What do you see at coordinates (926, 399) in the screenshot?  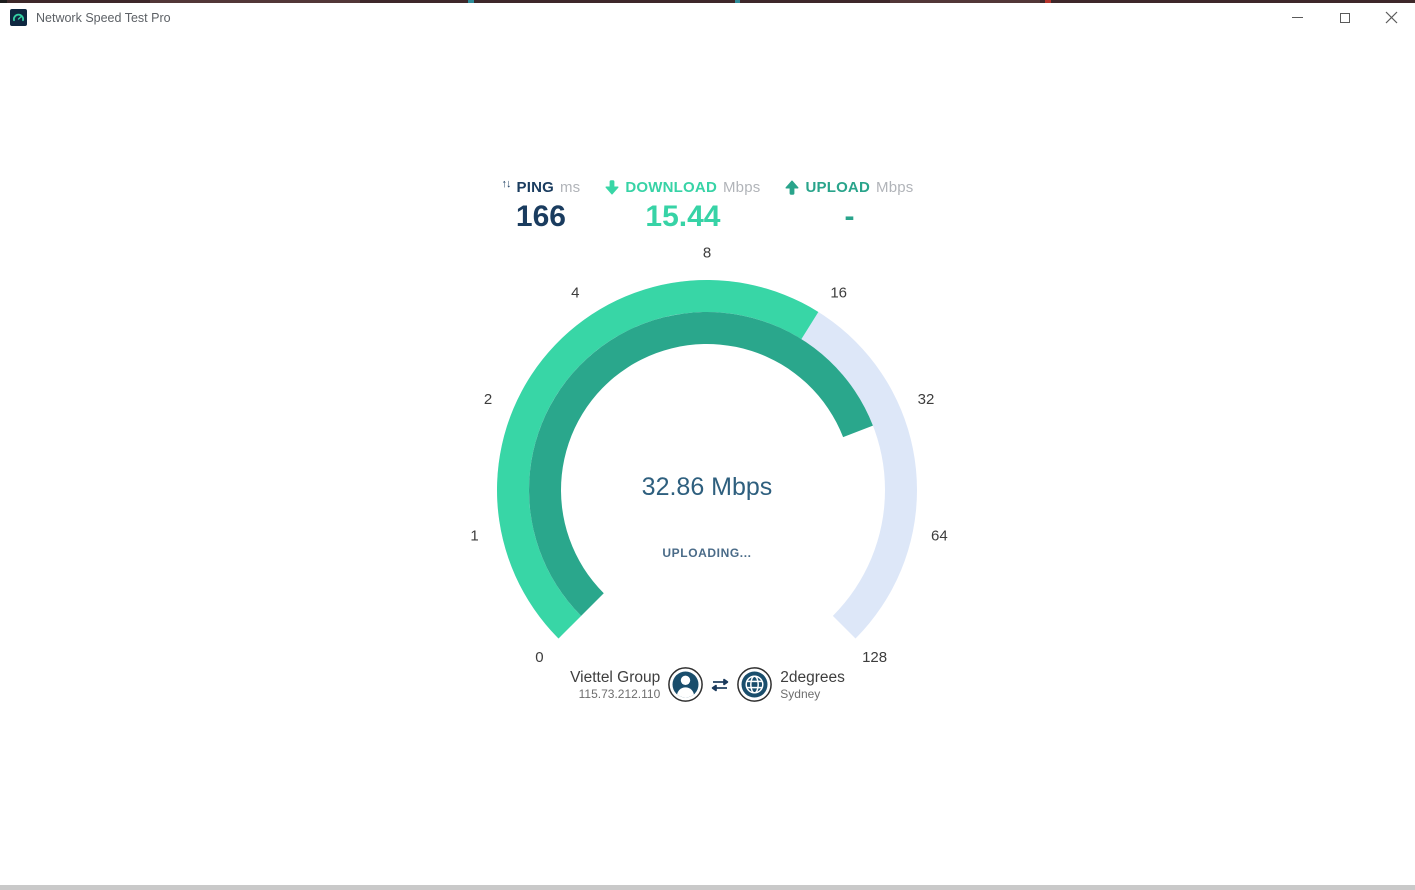 I see `gauge-tick-label: 32` at bounding box center [926, 399].